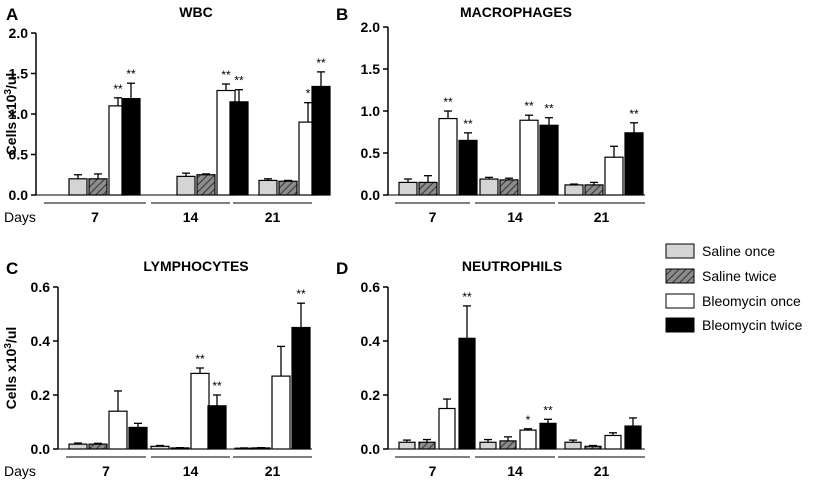 This screenshot has height=481, width=827. What do you see at coordinates (342, 14) in the screenshot?
I see `panel-letter-b: B` at bounding box center [342, 14].